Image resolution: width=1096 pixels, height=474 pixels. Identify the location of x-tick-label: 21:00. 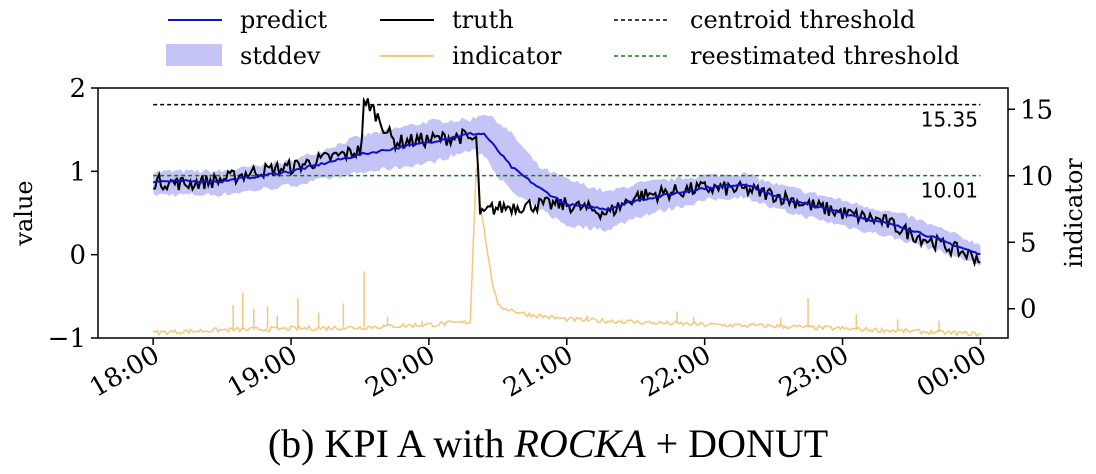
(538, 371).